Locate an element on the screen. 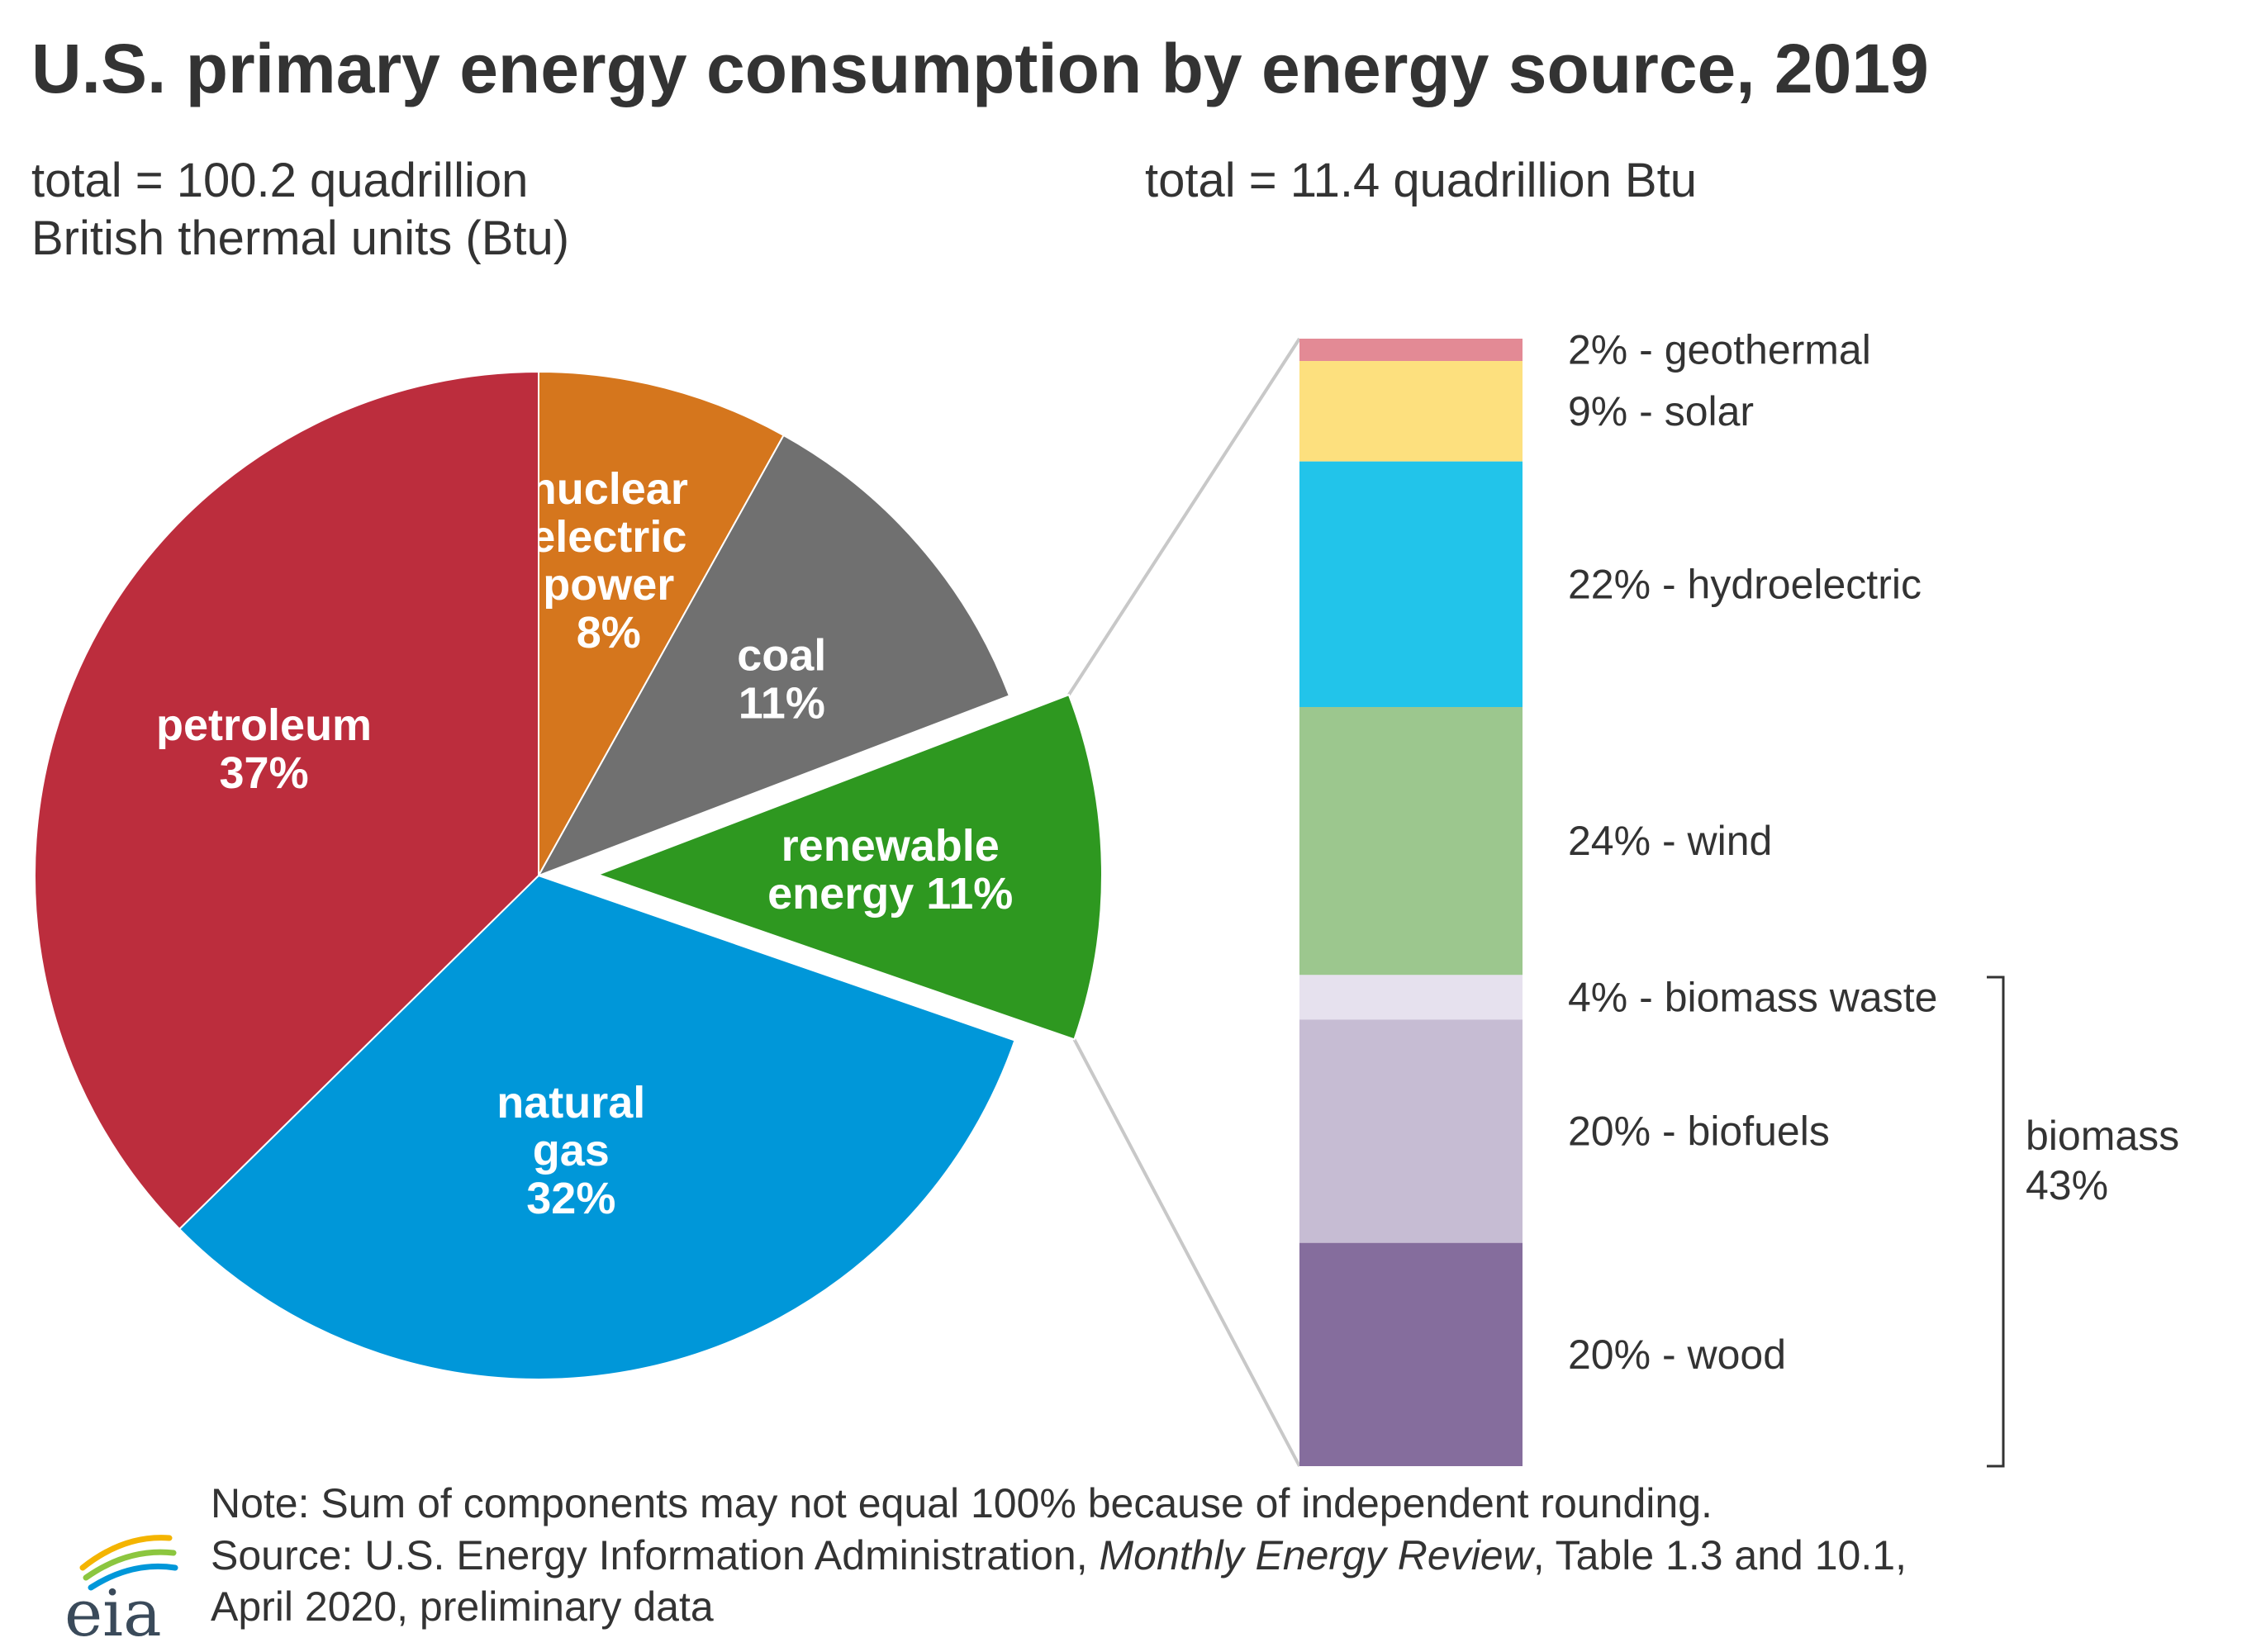  bar-label-geothermal: 2% - geothermal is located at coordinates (1719, 350).